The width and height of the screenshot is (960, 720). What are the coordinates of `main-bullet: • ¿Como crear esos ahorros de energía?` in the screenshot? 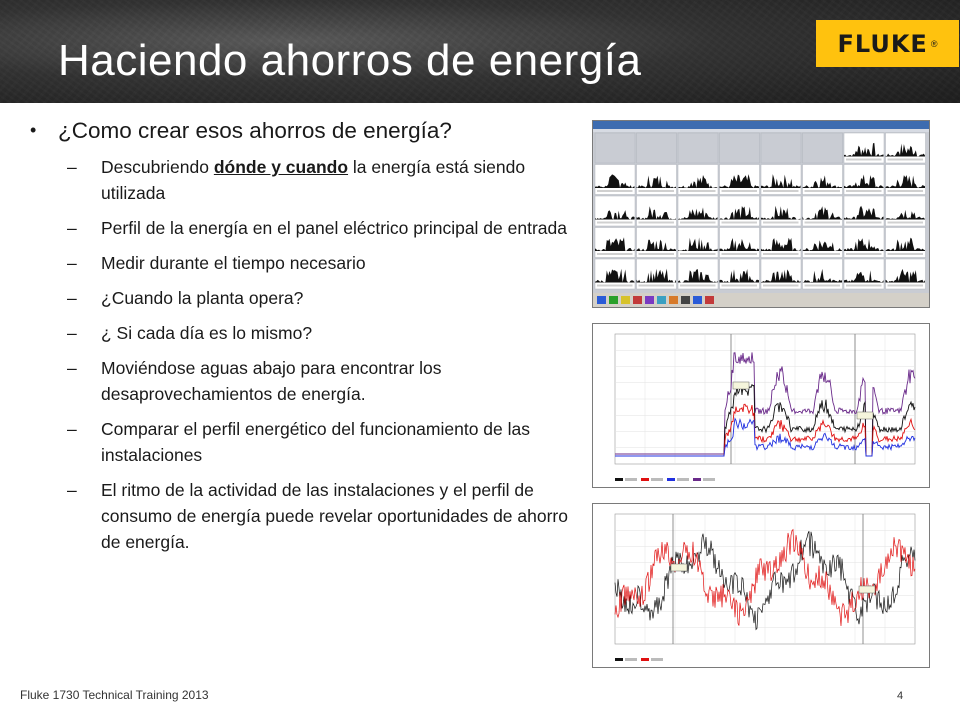 It's located at (310, 131).